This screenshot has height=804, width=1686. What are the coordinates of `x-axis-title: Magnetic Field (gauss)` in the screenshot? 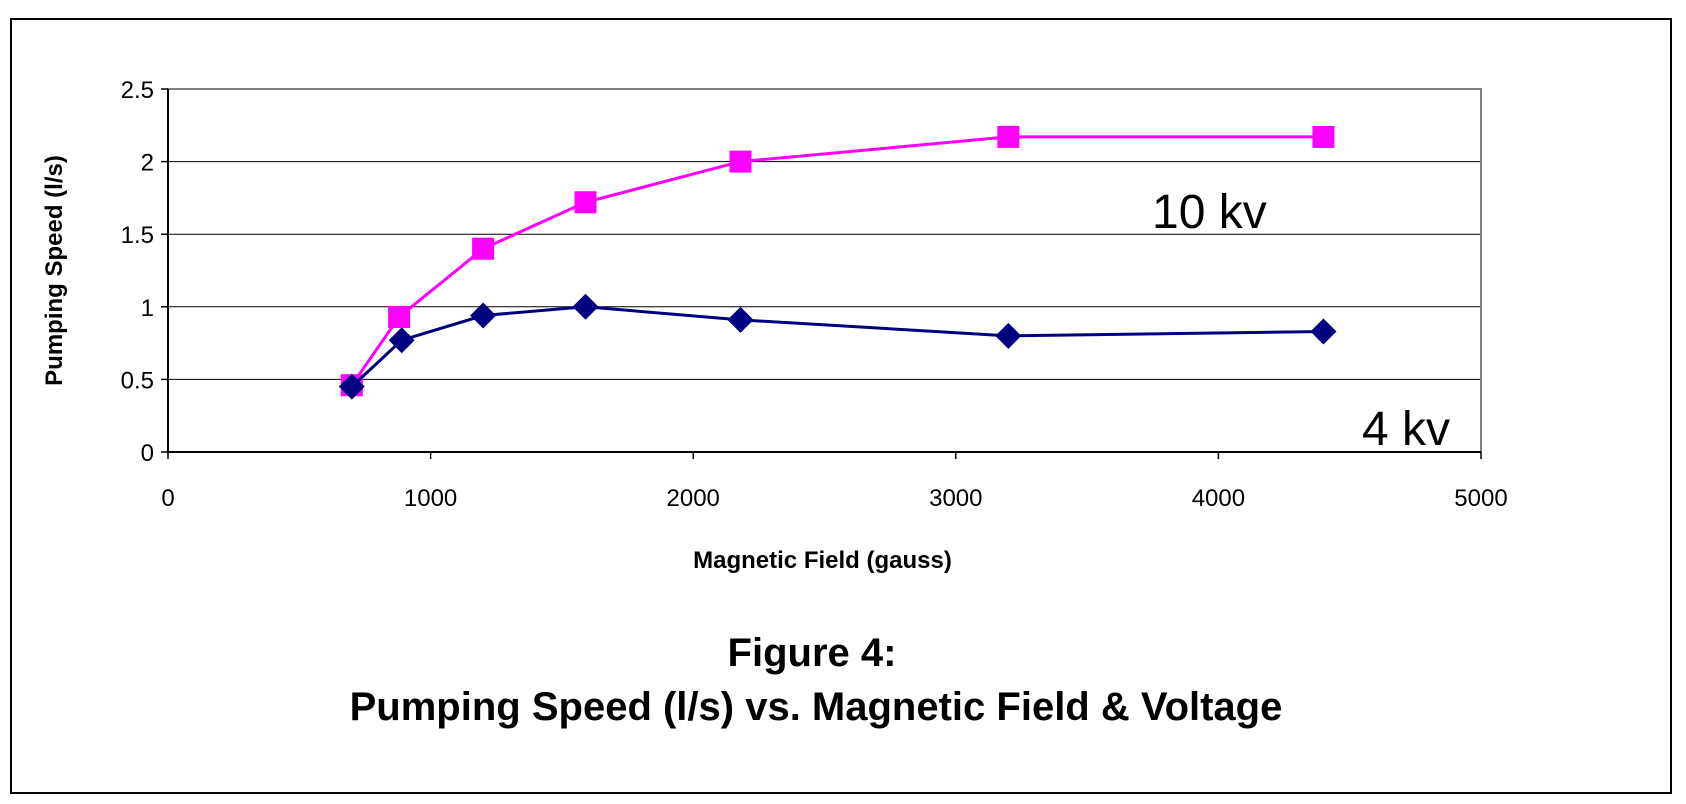 It's located at (822, 560).